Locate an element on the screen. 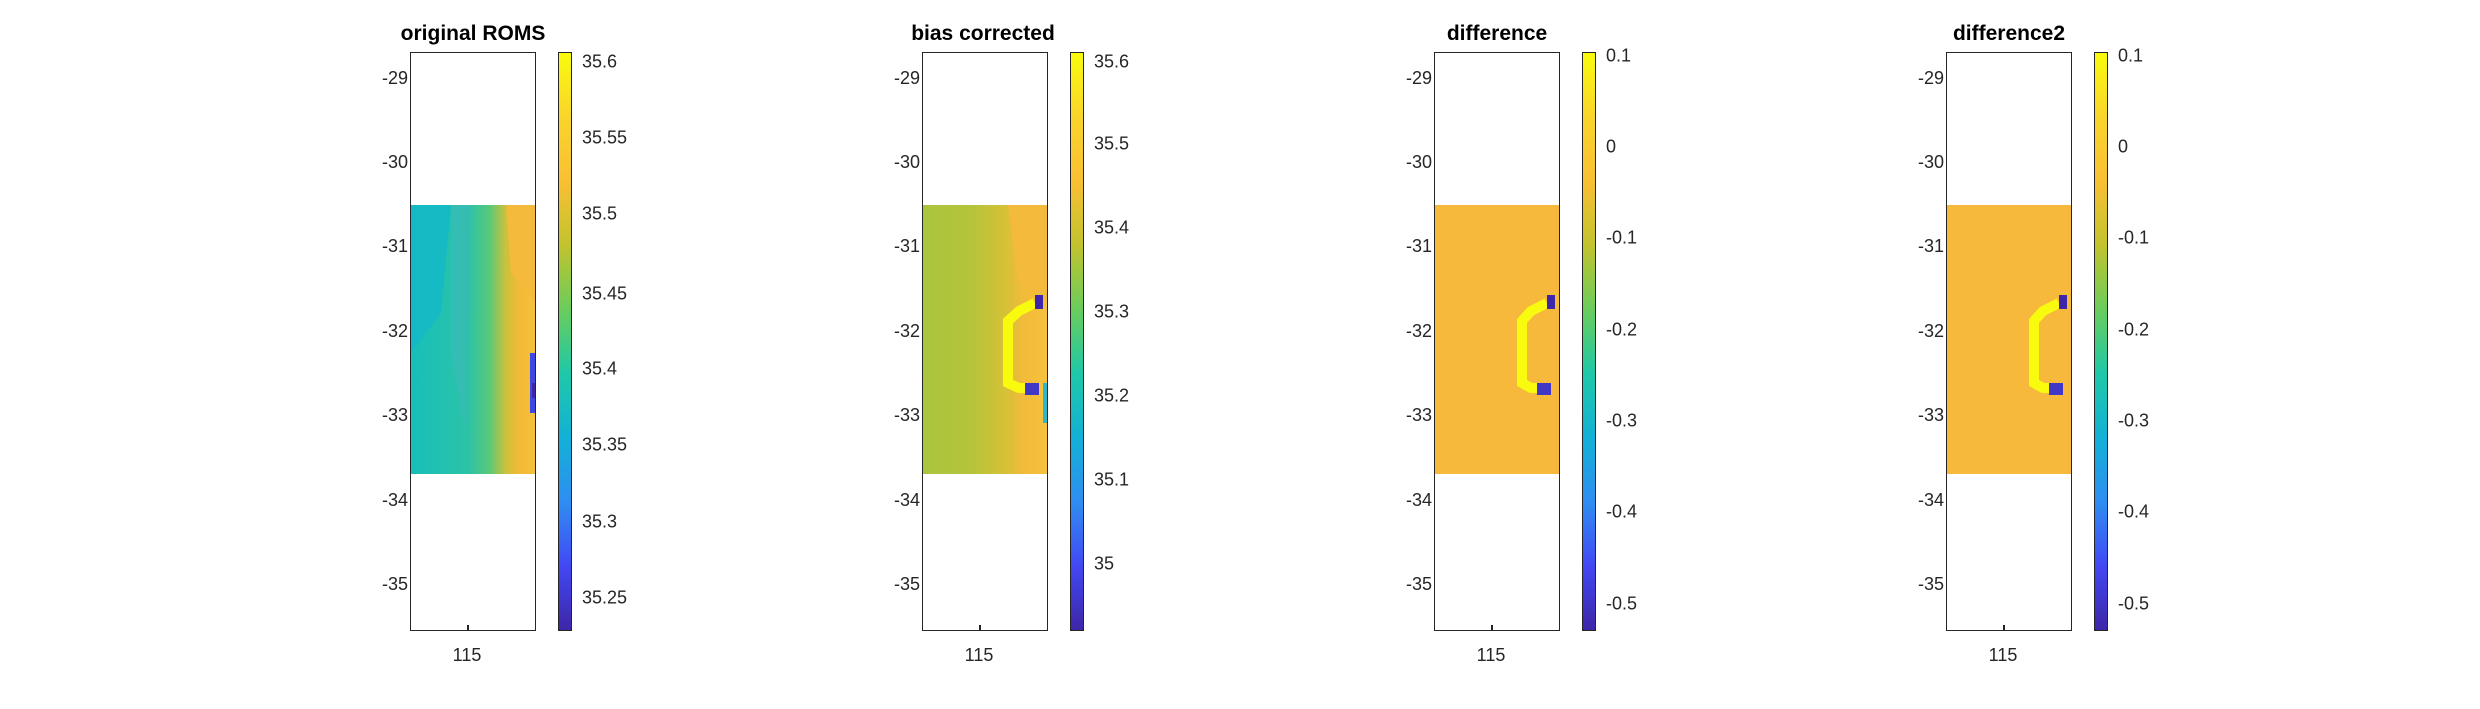  chart-title: difference is located at coordinates (1497, 33).